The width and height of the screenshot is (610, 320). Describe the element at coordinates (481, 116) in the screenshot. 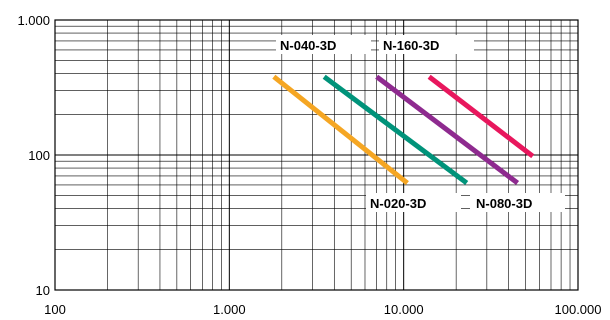

I see `series-line-n-160-3d` at that location.